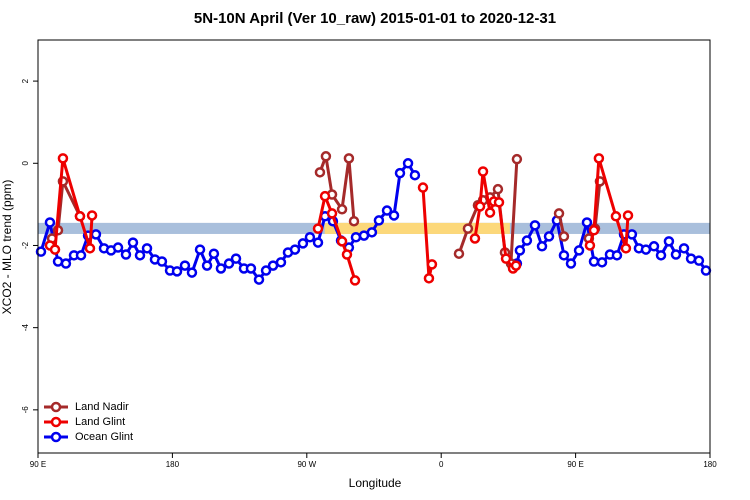  What do you see at coordinates (7, 247) in the screenshot?
I see `y-axis-label: XCO2 - MLO trend (ppm)` at bounding box center [7, 247].